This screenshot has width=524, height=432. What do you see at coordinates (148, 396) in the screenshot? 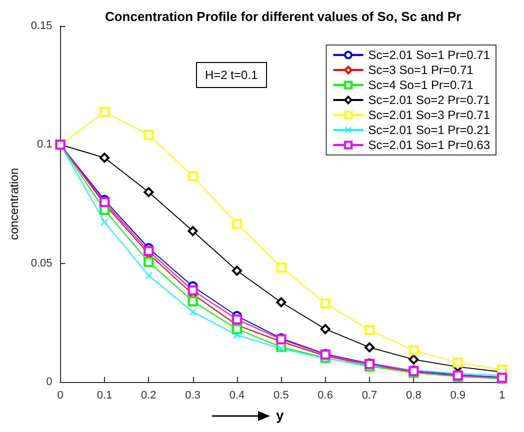
I see `x-tick-label: 0.2` at bounding box center [148, 396].